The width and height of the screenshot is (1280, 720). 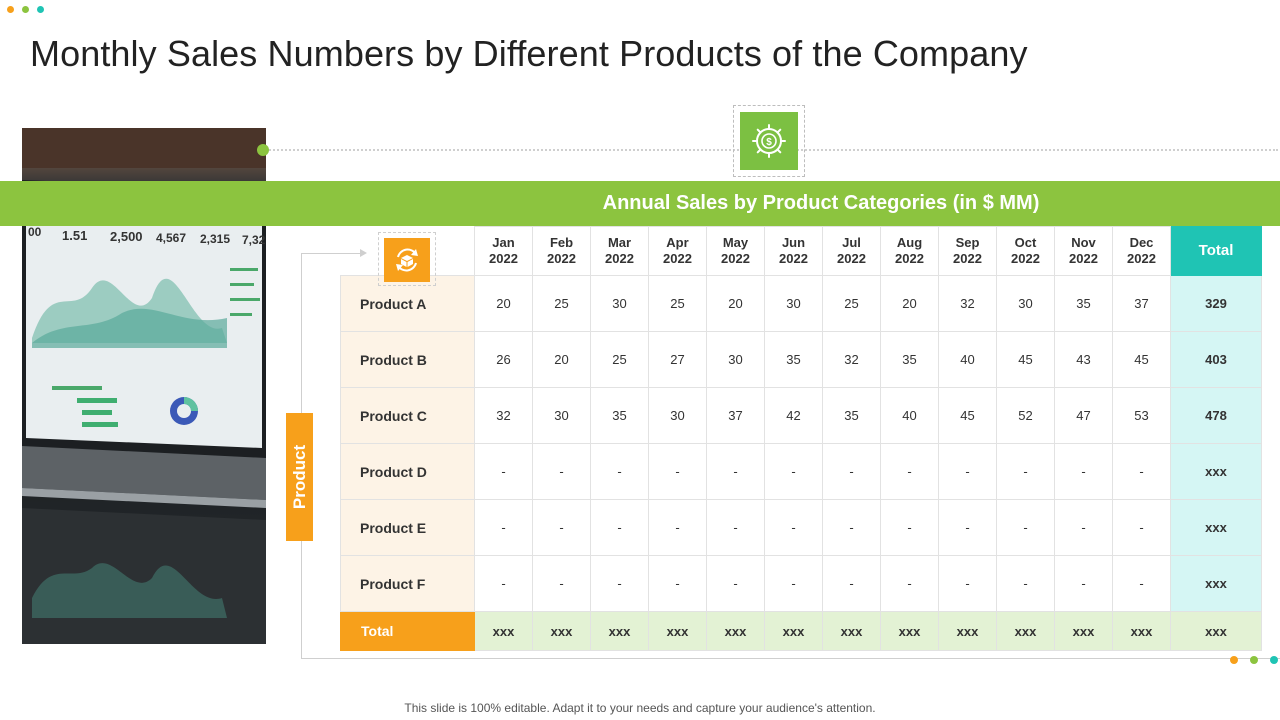 I want to click on product-axis-label: Product, so click(x=299, y=477).